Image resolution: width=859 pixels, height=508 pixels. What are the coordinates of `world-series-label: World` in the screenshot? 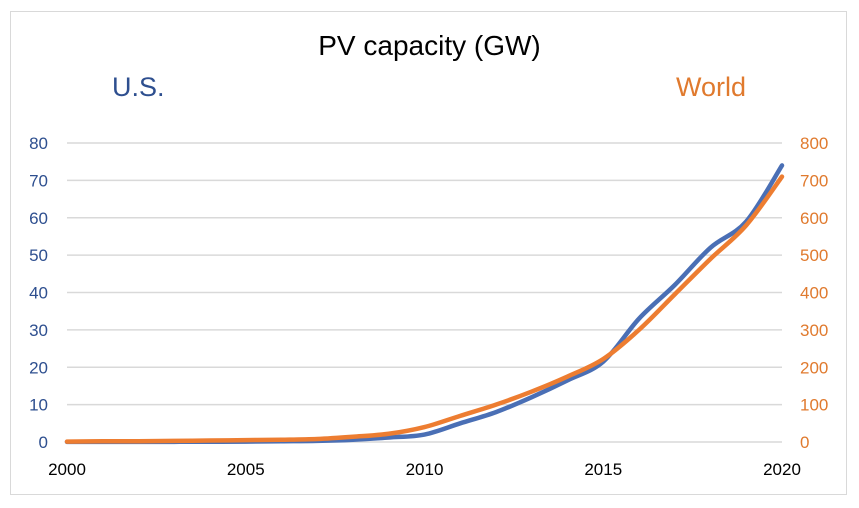 It's located at (711, 87).